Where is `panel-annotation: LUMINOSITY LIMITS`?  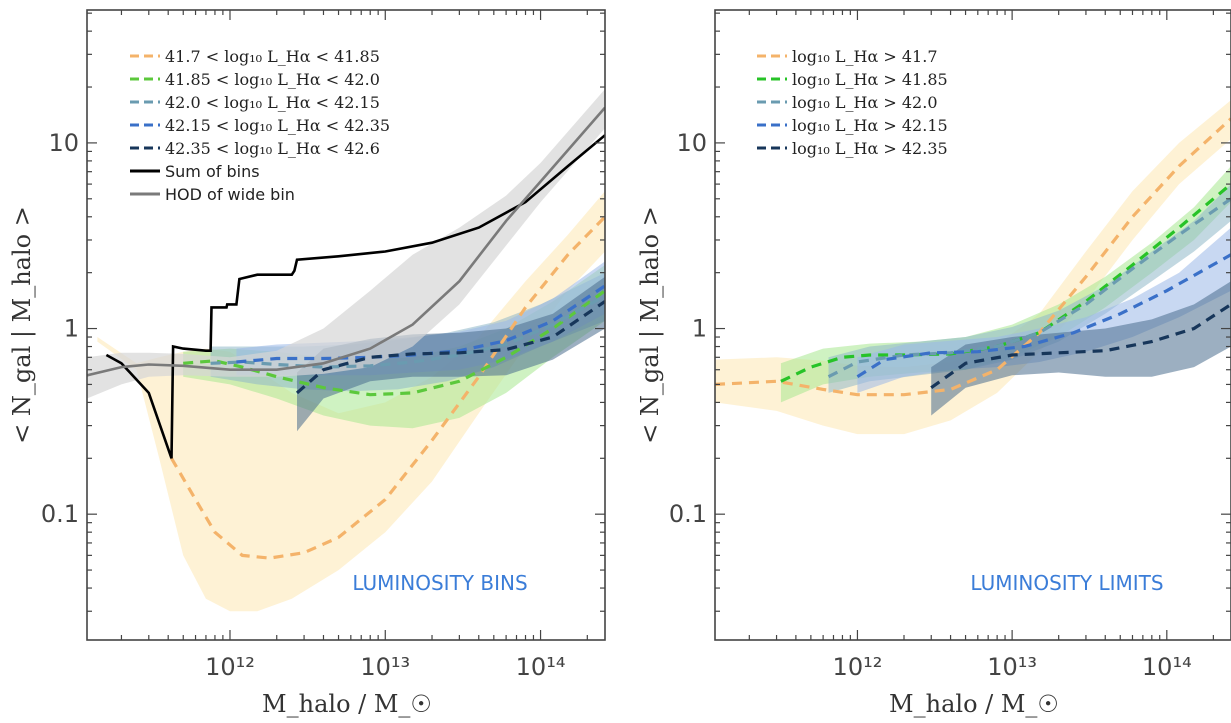 panel-annotation: LUMINOSITY LIMITS is located at coordinates (1066, 583).